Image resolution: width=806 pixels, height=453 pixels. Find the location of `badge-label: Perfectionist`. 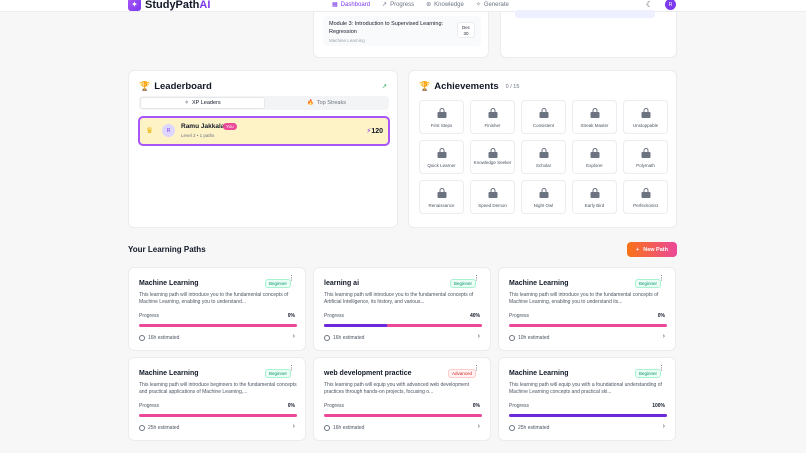

badge-label: Perfectionist is located at coordinates (645, 205).